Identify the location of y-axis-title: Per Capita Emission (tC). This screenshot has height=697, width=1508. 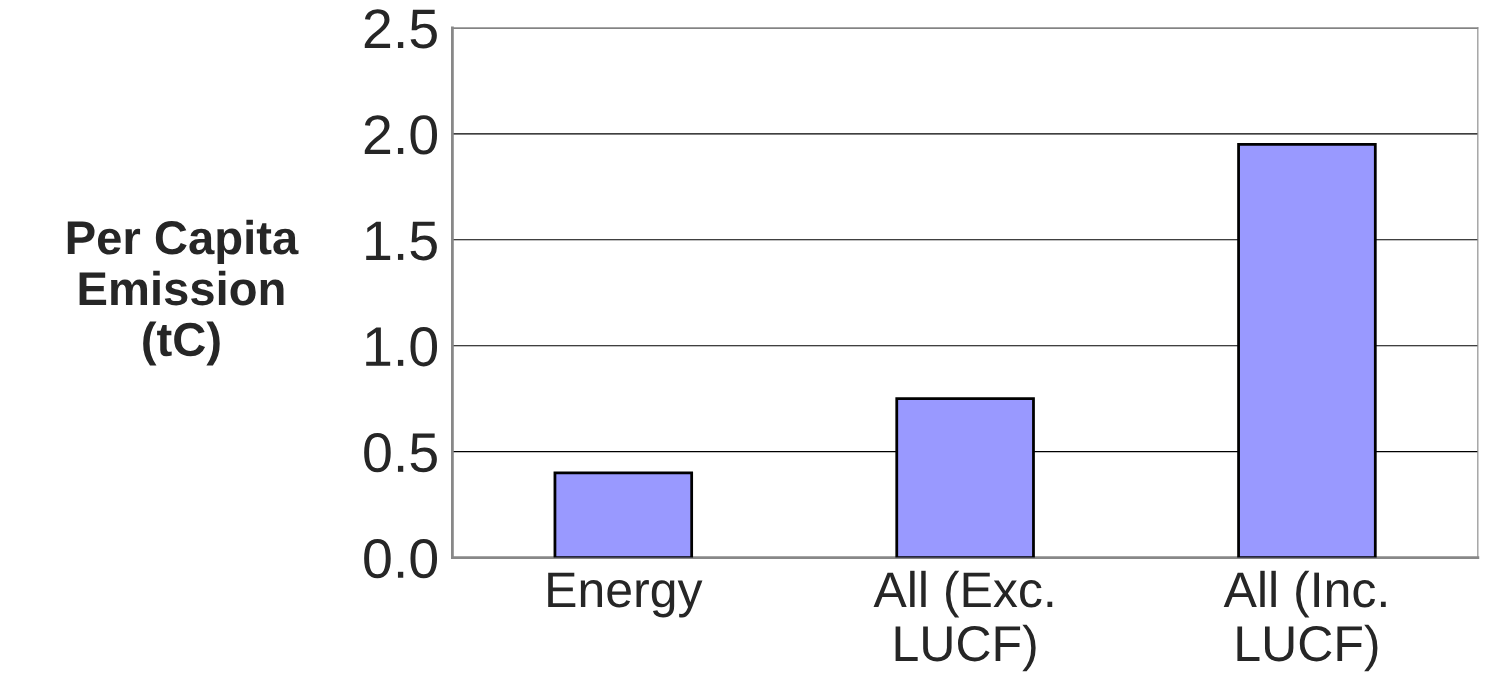
(183, 292).